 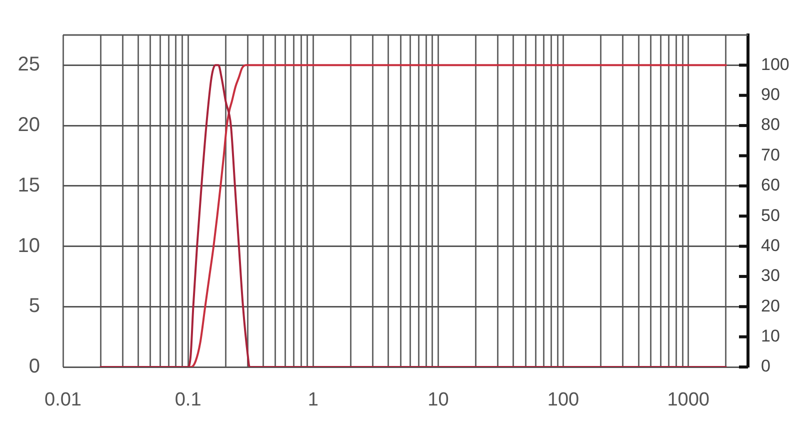 What do you see at coordinates (188, 400) in the screenshot?
I see `x-tick-label: 0.1` at bounding box center [188, 400].